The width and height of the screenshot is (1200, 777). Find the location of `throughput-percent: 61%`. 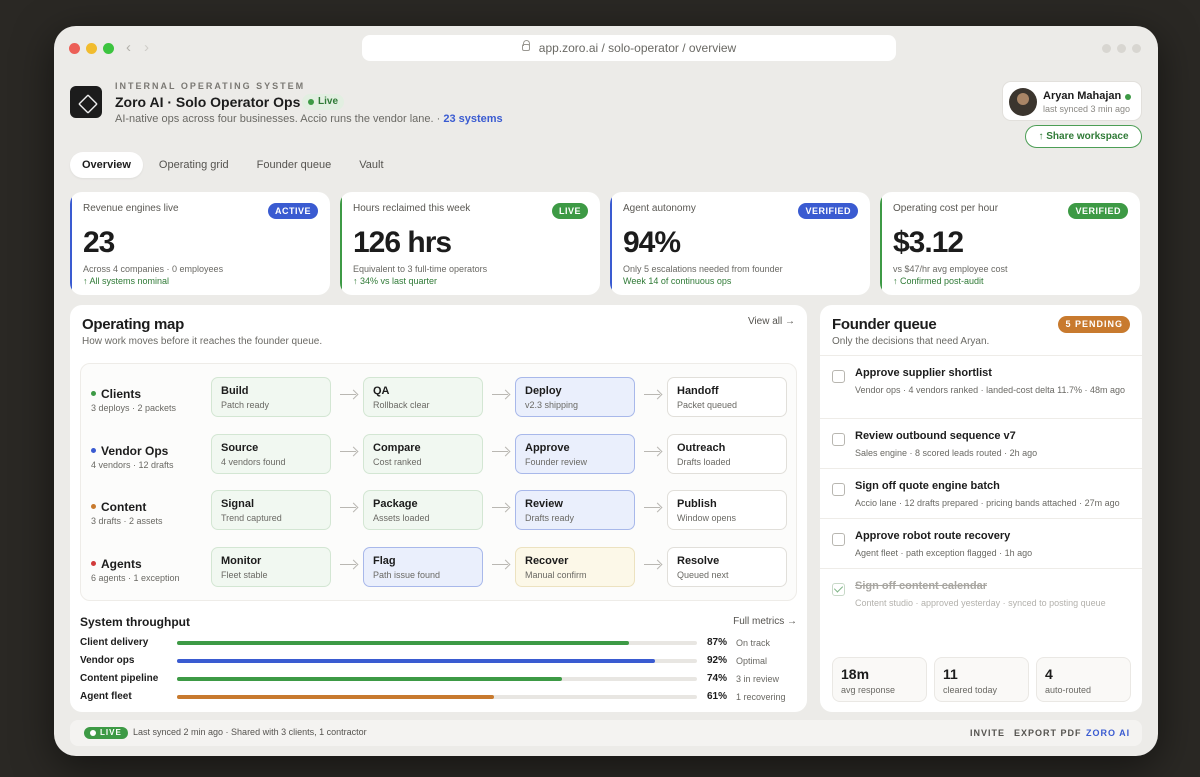

throughput-percent: 61% is located at coordinates (717, 696).